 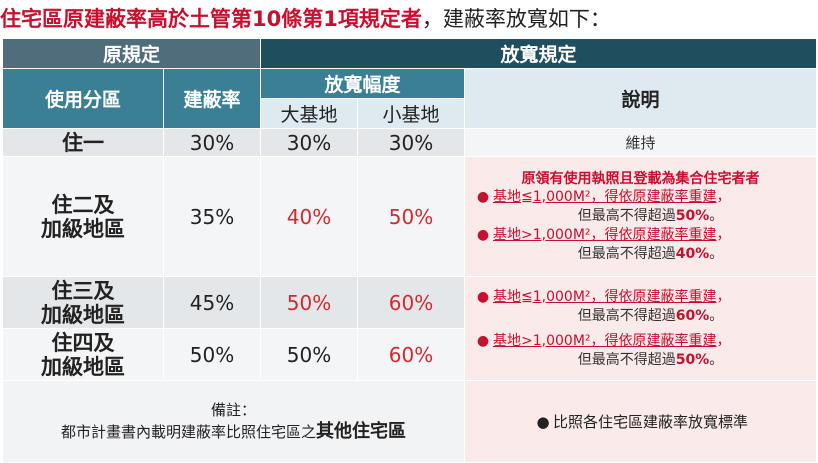 What do you see at coordinates (83, 98) in the screenshot?
I see `header-zone: 使用分區` at bounding box center [83, 98].